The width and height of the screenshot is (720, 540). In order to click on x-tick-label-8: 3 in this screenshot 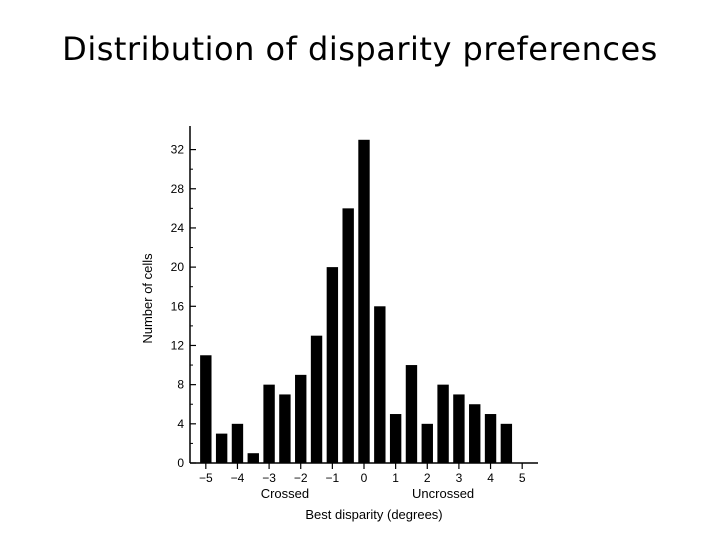, I will do `click(459, 478)`.